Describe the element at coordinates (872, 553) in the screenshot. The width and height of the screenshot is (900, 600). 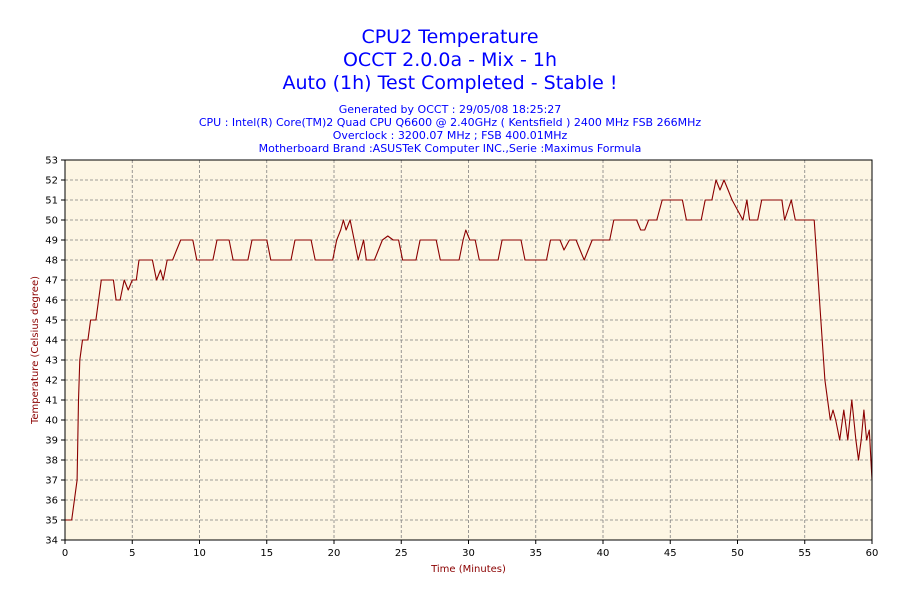
I see `x-tick-label: 60` at that location.